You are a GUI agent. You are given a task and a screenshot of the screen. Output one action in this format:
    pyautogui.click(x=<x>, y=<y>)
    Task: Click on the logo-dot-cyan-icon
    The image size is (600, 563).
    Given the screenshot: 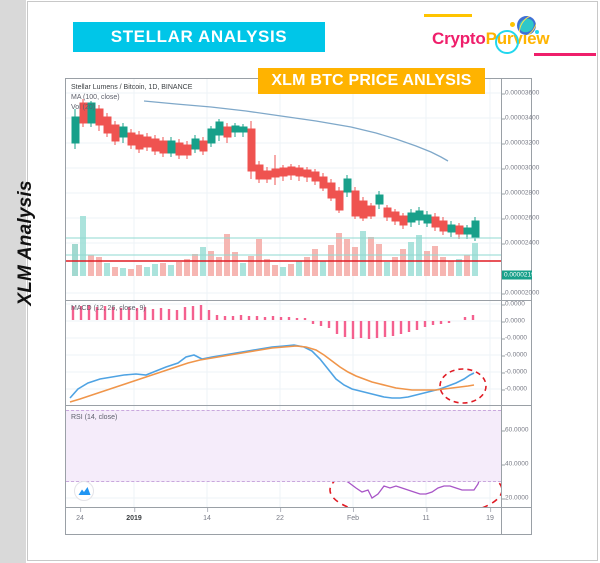 What is the action you would take?
    pyautogui.click(x=537, y=32)
    